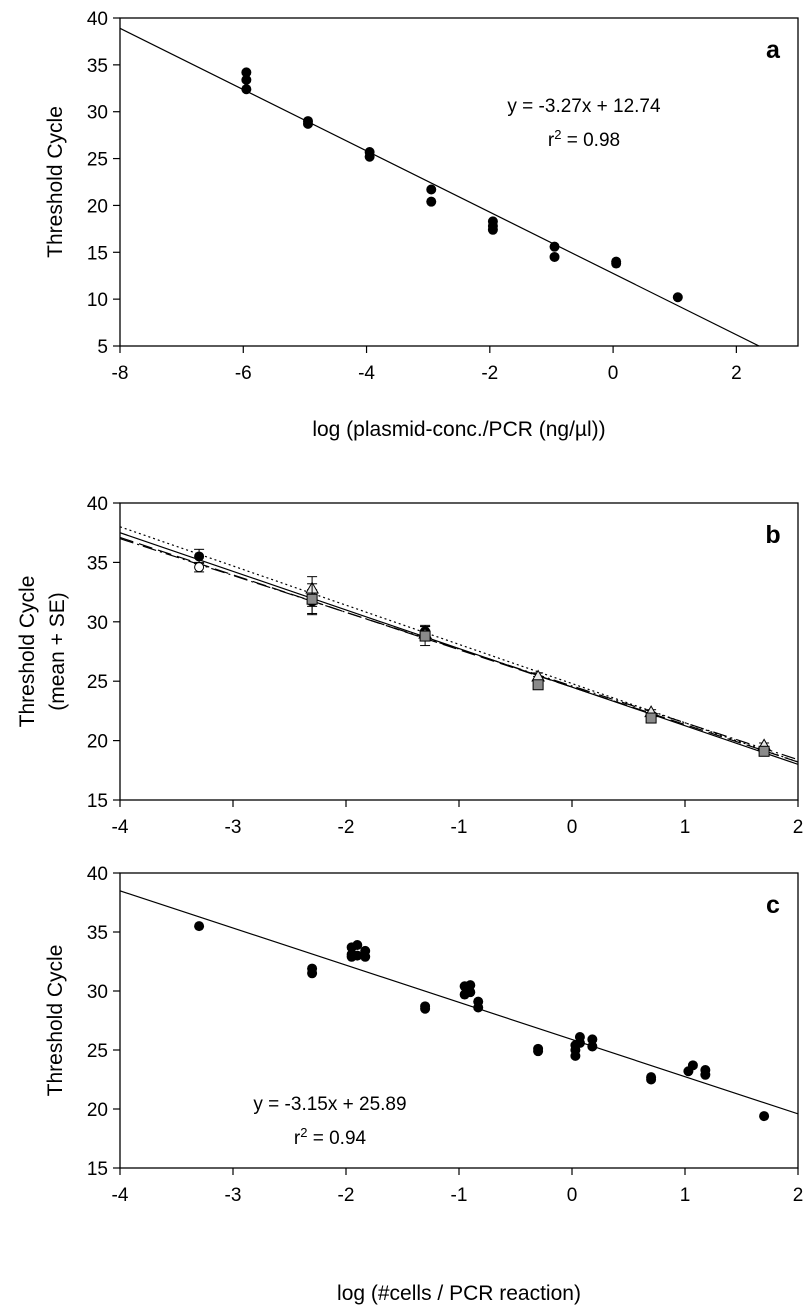  I want to click on r-squared-value: = 0.98, so click(590, 140).